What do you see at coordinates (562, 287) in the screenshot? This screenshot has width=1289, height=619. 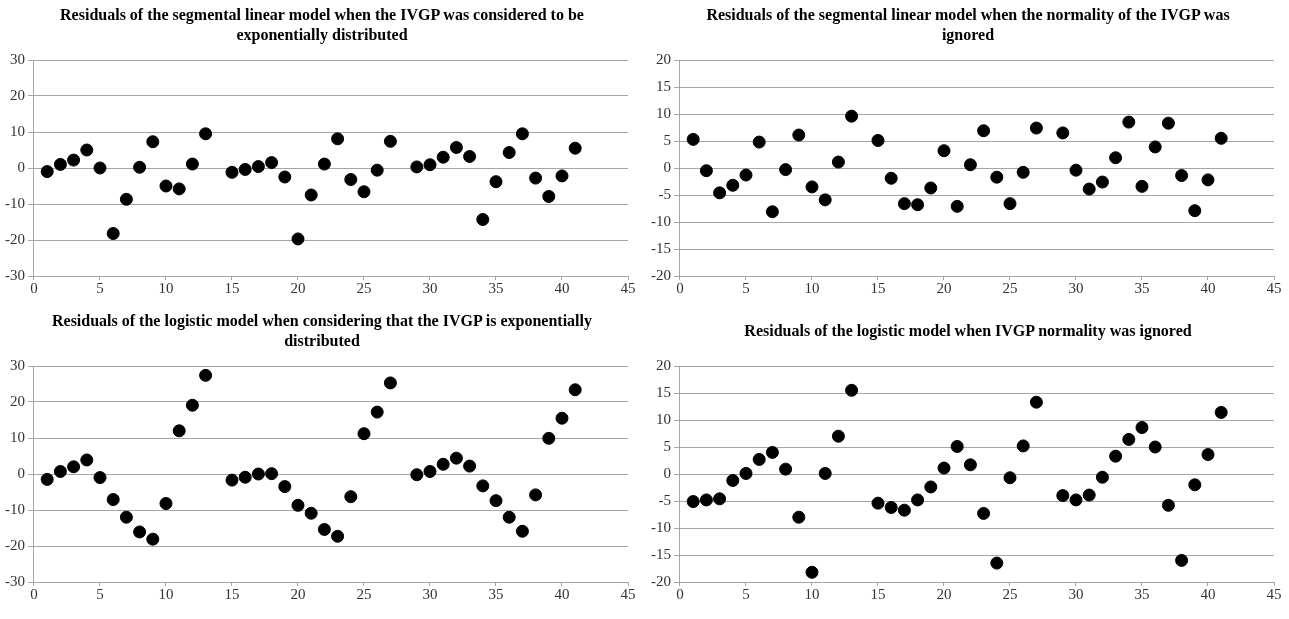 I see `x-tick-label: 40` at bounding box center [562, 287].